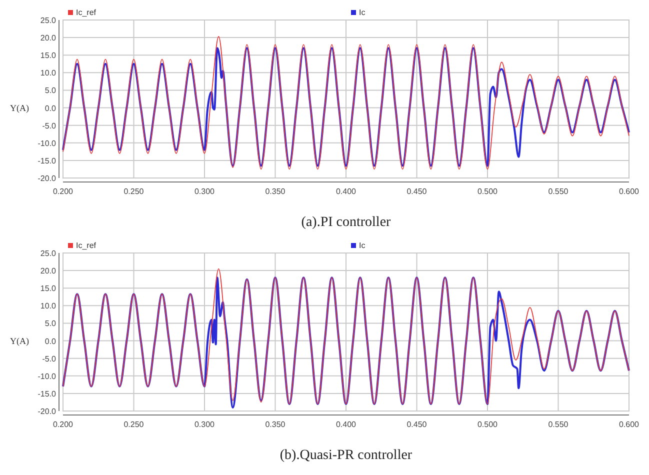 The width and height of the screenshot is (649, 475). What do you see at coordinates (346, 455) in the screenshot?
I see `text: (b).Quasi-PR controller` at bounding box center [346, 455].